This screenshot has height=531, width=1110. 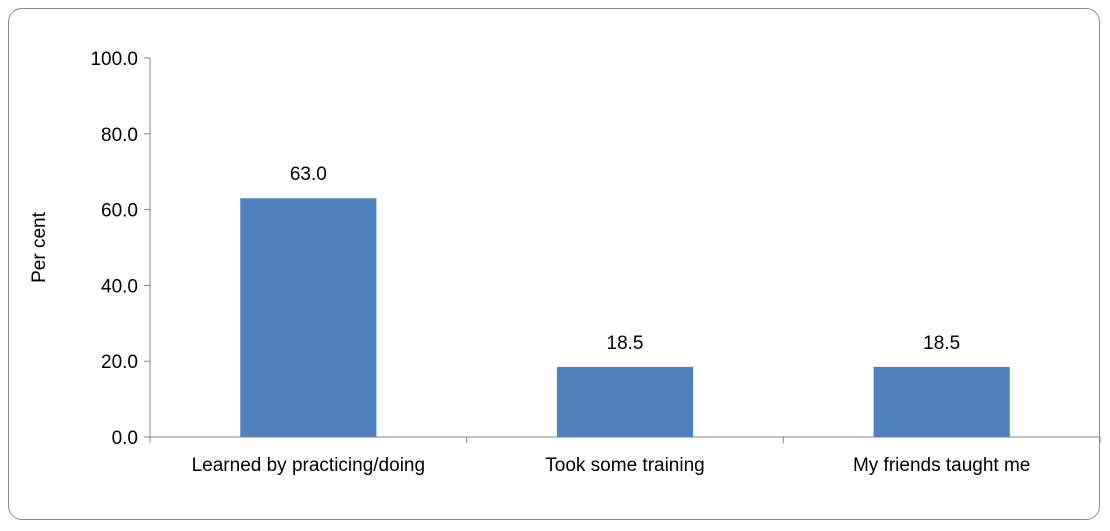 I want to click on bar-value-label: 63.0, so click(x=308, y=174).